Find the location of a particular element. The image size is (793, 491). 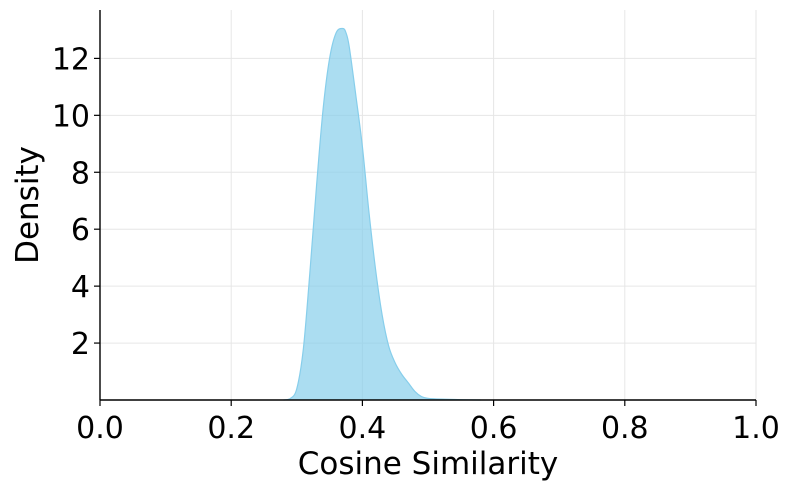

x-tick-label: 1.0 is located at coordinates (756, 428).